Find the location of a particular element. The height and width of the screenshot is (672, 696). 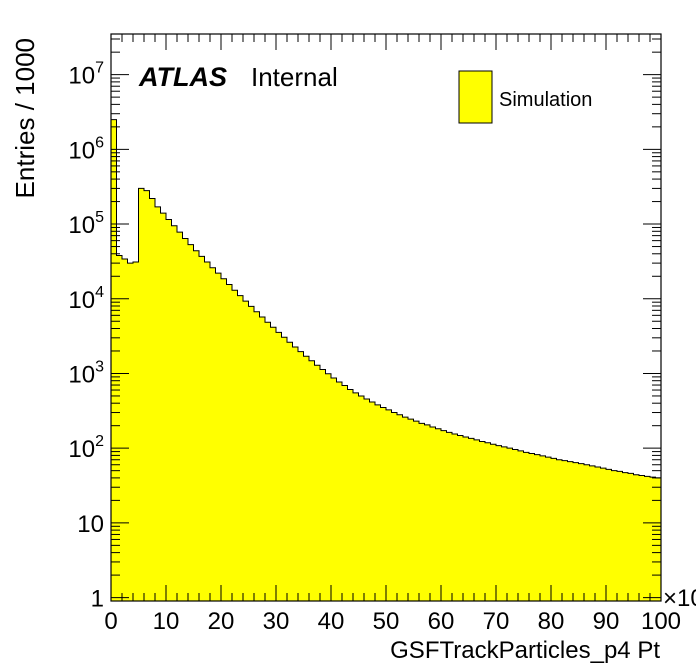

y-tick-label: 10⁴ is located at coordinates (86, 299).